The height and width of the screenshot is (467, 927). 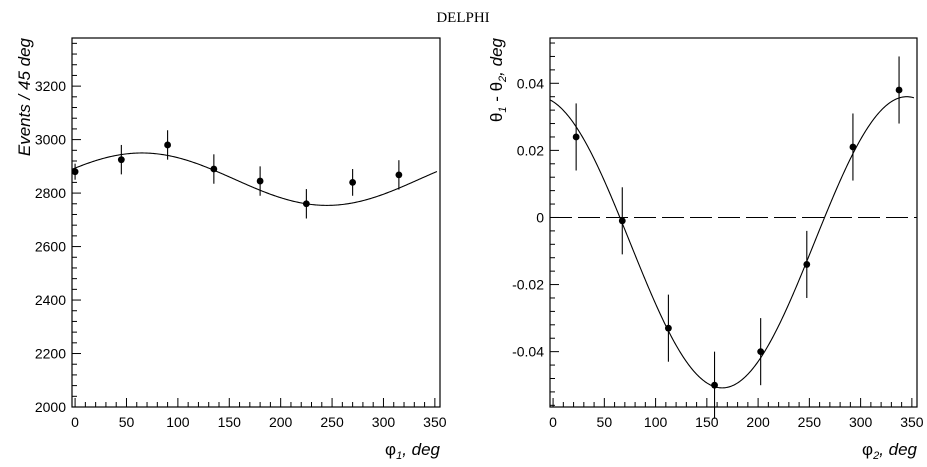 What do you see at coordinates (530, 83) in the screenshot?
I see `y-tick-label: 0.04` at bounding box center [530, 83].